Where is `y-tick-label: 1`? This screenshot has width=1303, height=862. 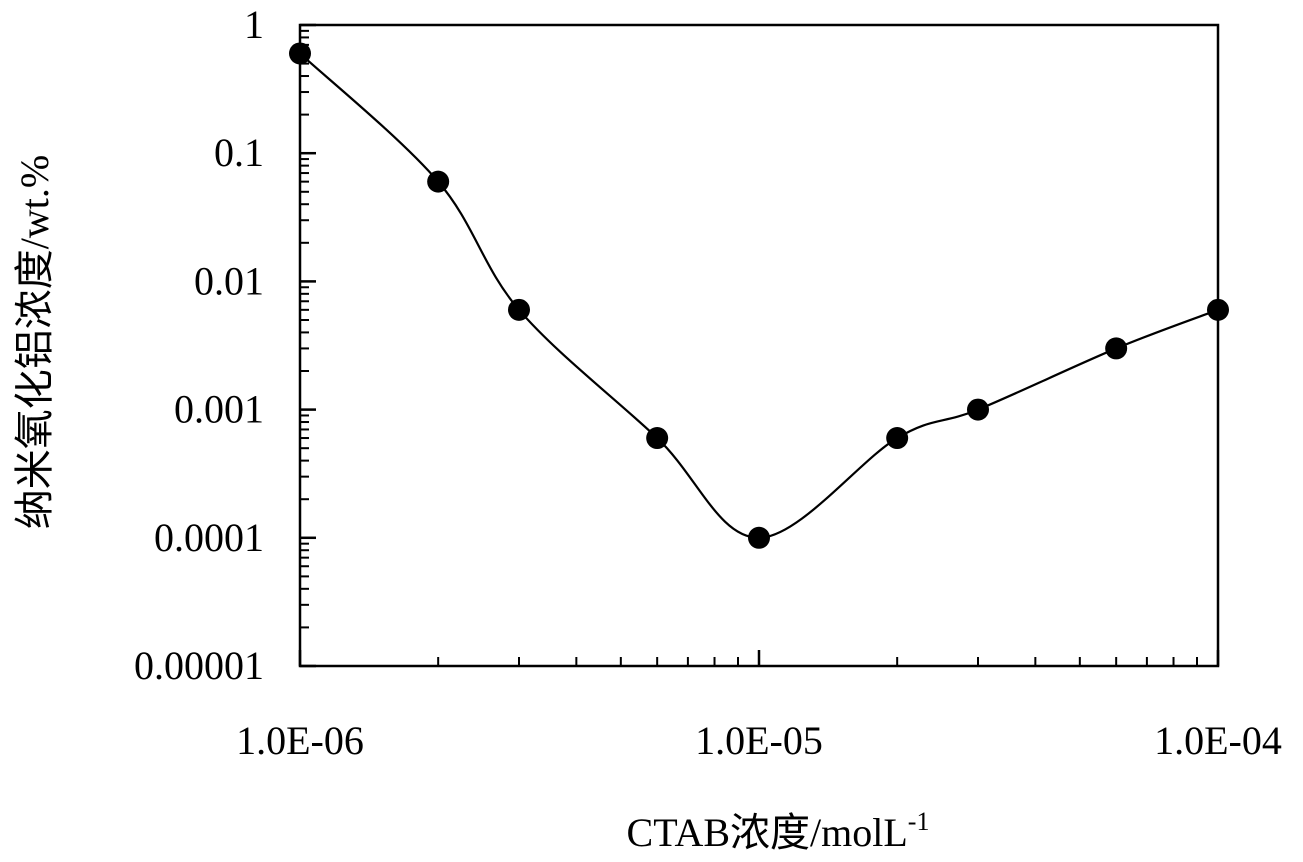 y-tick-label: 1 is located at coordinates (254, 24).